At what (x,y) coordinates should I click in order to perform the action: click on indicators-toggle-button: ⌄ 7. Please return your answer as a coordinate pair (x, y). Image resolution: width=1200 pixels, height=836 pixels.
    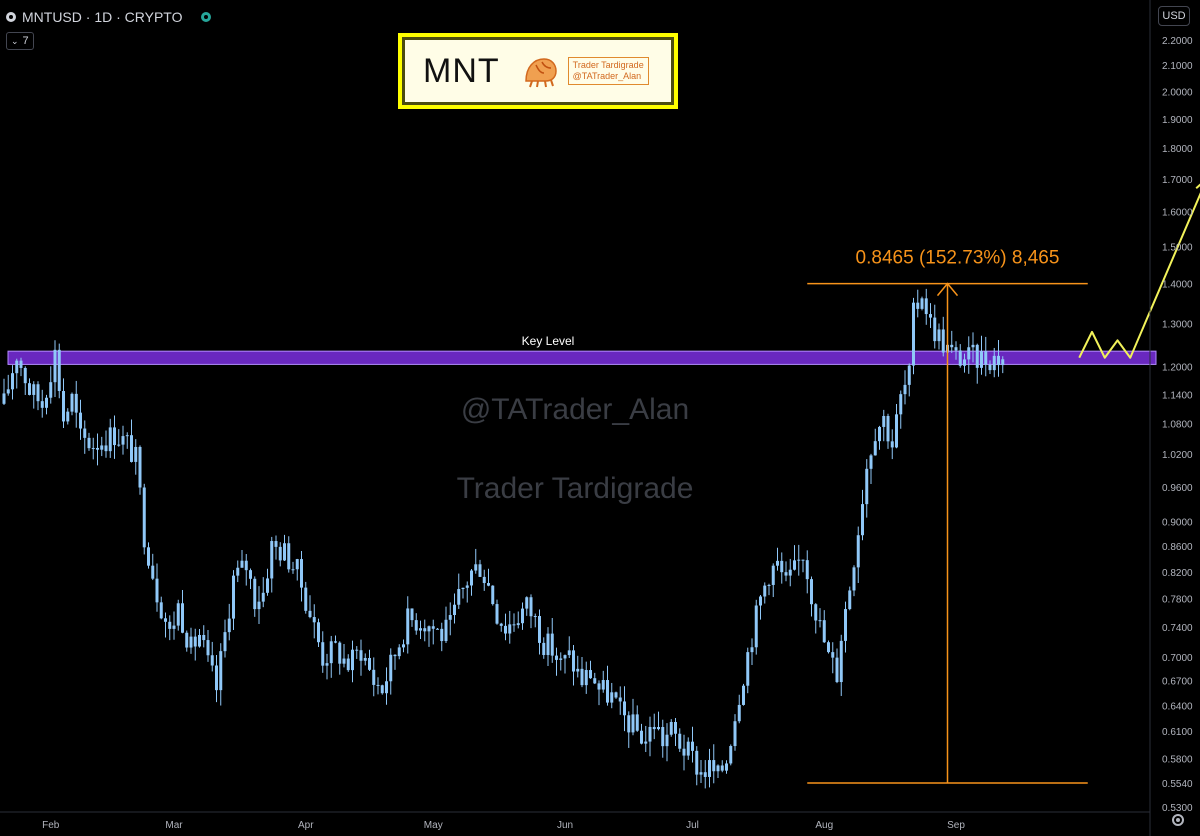
    Looking at the image, I should click on (20, 41).